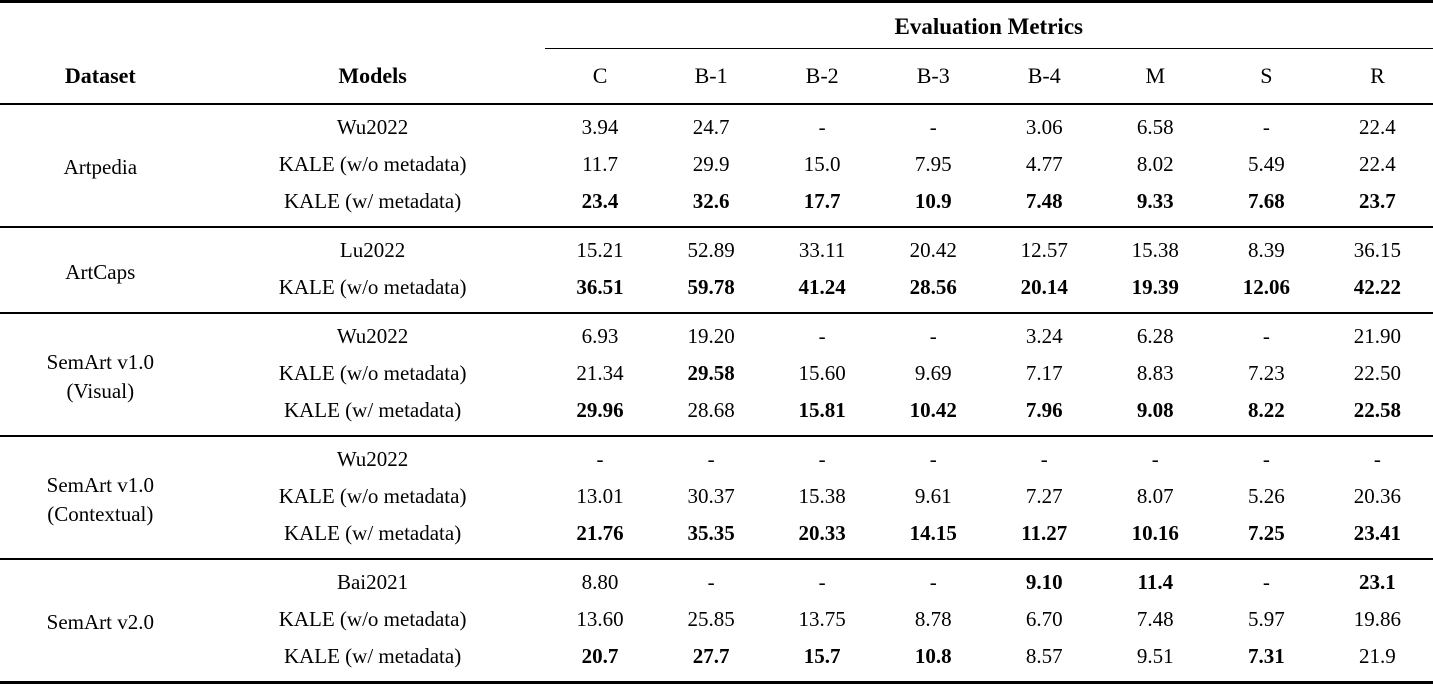 The image size is (1433, 689). Describe the element at coordinates (1266, 496) in the screenshot. I see `metric-value: 5.26` at that location.